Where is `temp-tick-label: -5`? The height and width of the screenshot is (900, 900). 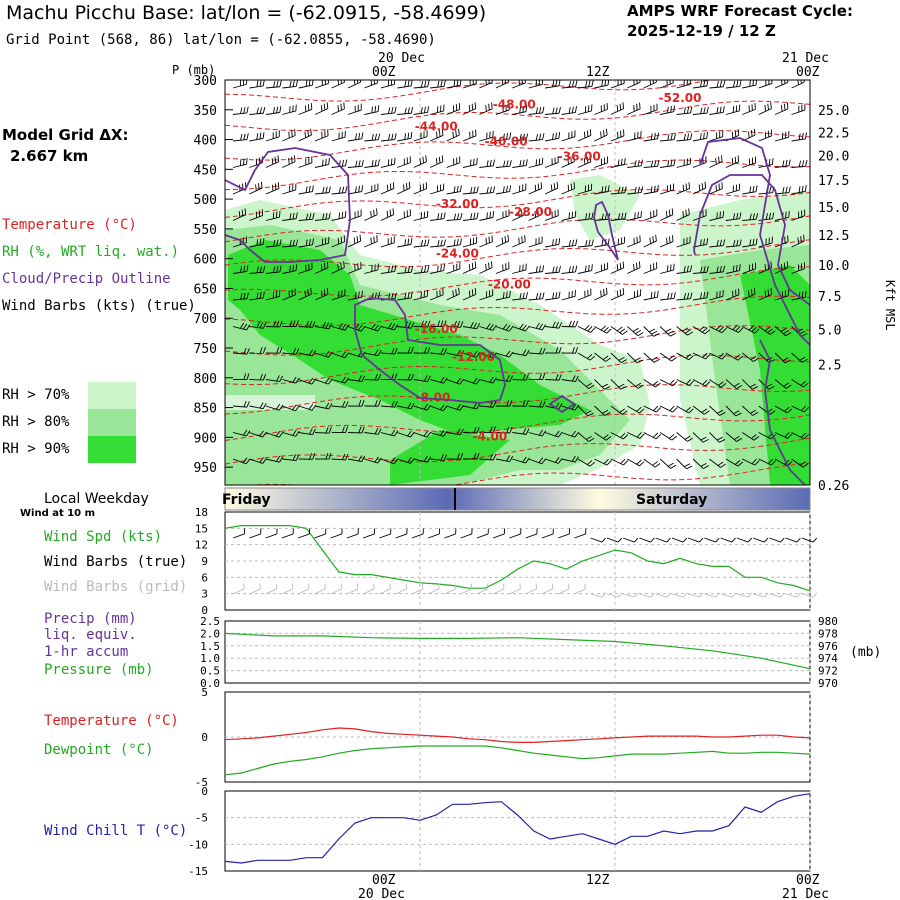
temp-tick-label: -5 is located at coordinates (201, 782).